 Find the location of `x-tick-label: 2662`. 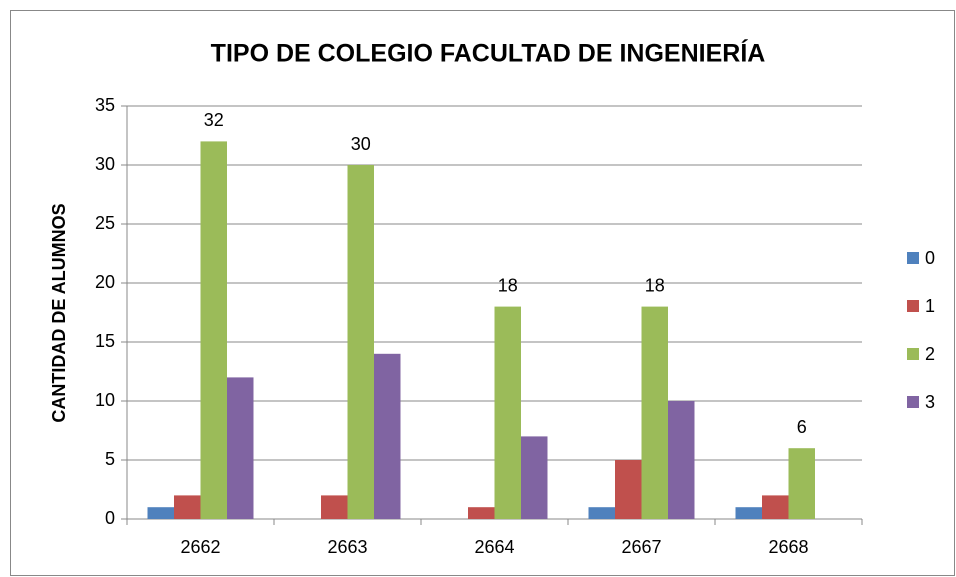

x-tick-label: 2662 is located at coordinates (200, 547).